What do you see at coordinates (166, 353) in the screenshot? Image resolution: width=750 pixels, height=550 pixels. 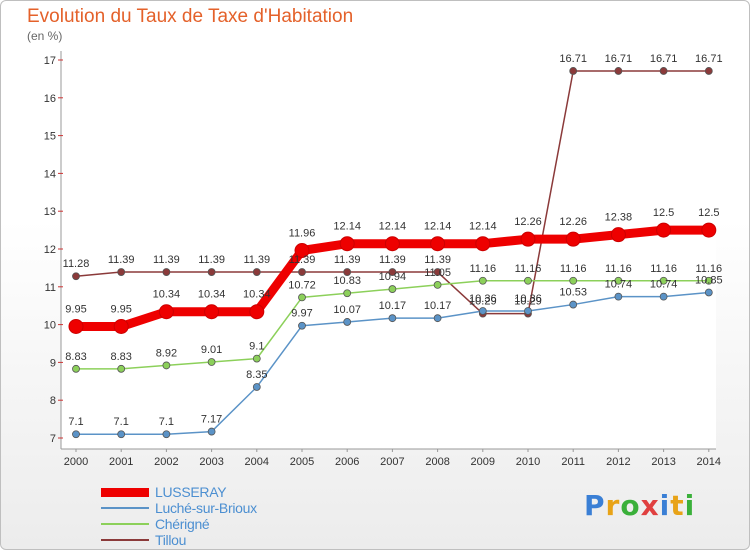 I see `data-label: 8.92` at bounding box center [166, 353].